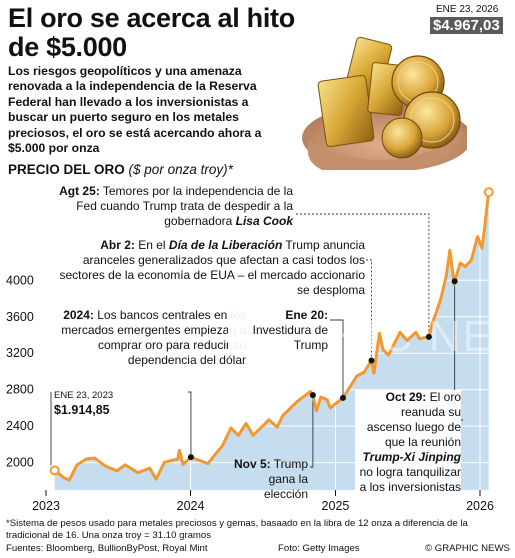  Describe the element at coordinates (20, 280) in the screenshot. I see `y-tick-label: 4000` at that location.